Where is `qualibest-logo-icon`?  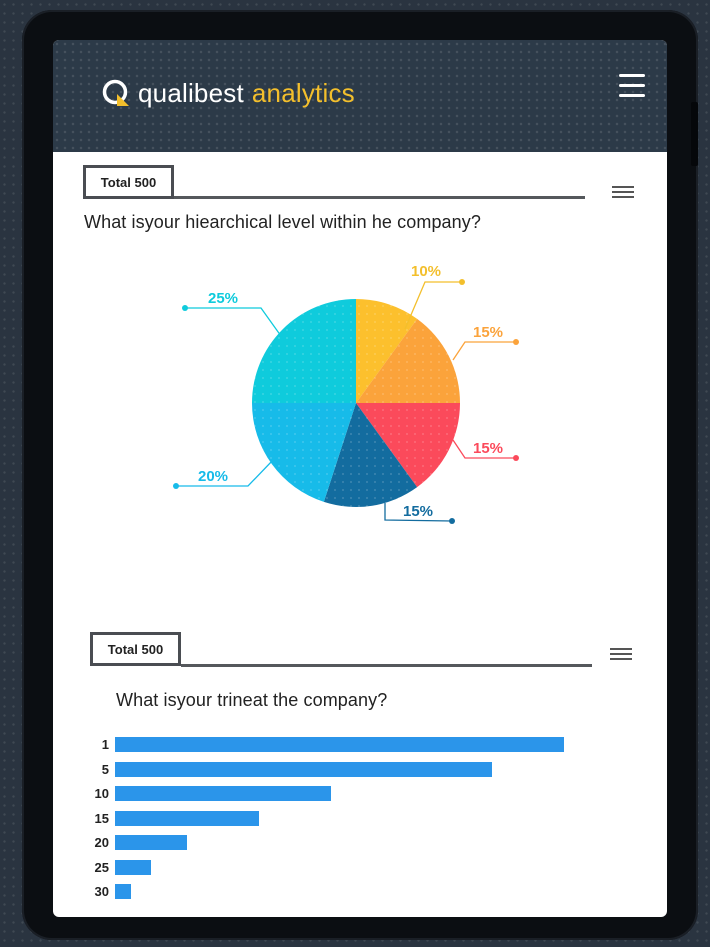
qualibest-logo-icon is located at coordinates (115, 92).